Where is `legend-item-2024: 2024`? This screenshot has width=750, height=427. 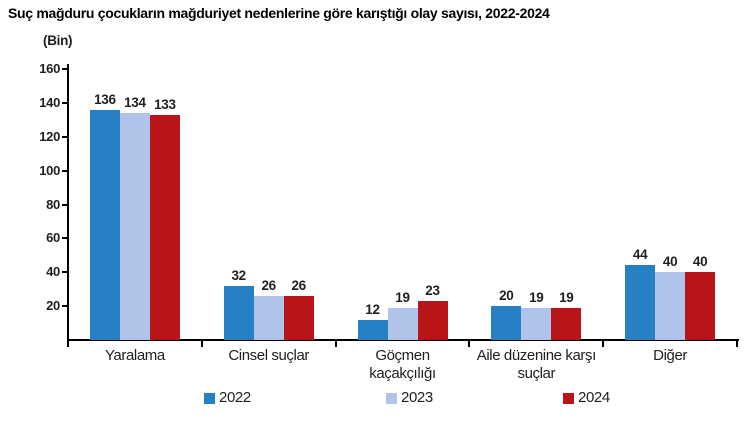
legend-item-2024: 2024 is located at coordinates (586, 398).